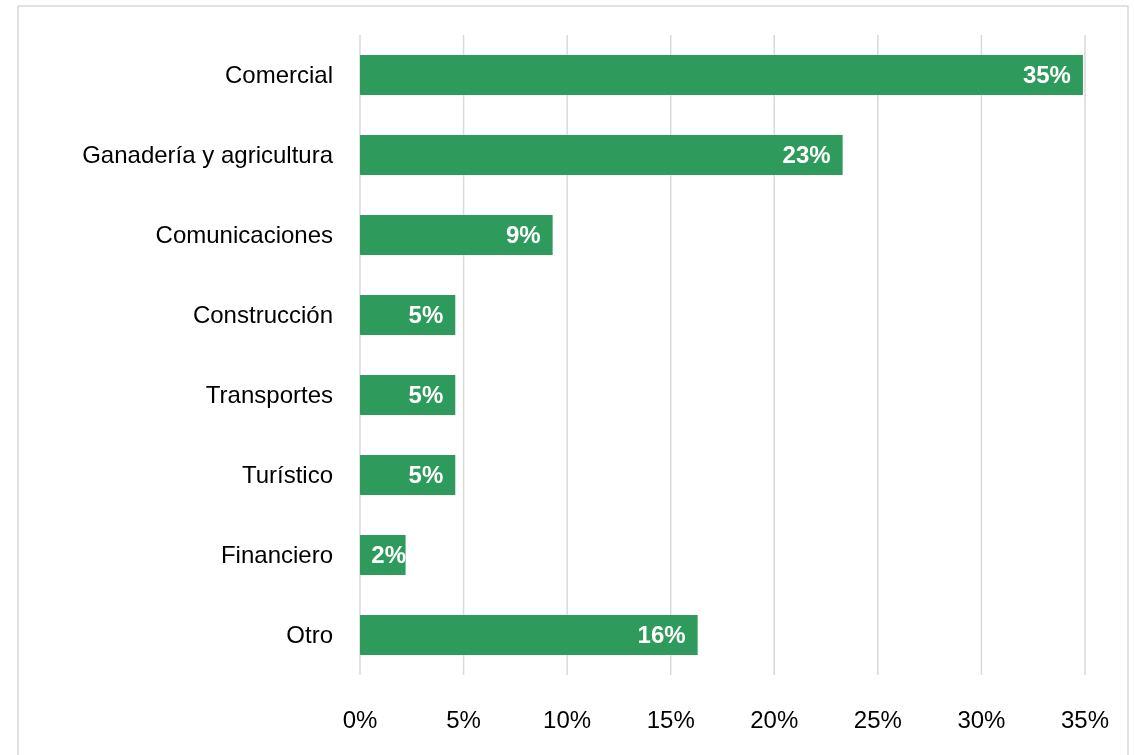 The height and width of the screenshot is (755, 1134). I want to click on y-tick-label: Otro, so click(309, 635).